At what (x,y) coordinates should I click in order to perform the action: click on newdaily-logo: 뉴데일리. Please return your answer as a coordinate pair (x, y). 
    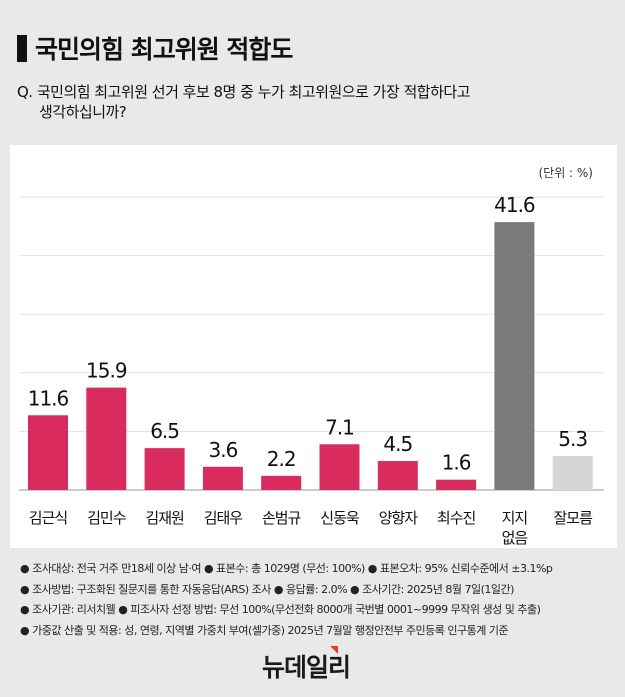
    Looking at the image, I should click on (306, 665).